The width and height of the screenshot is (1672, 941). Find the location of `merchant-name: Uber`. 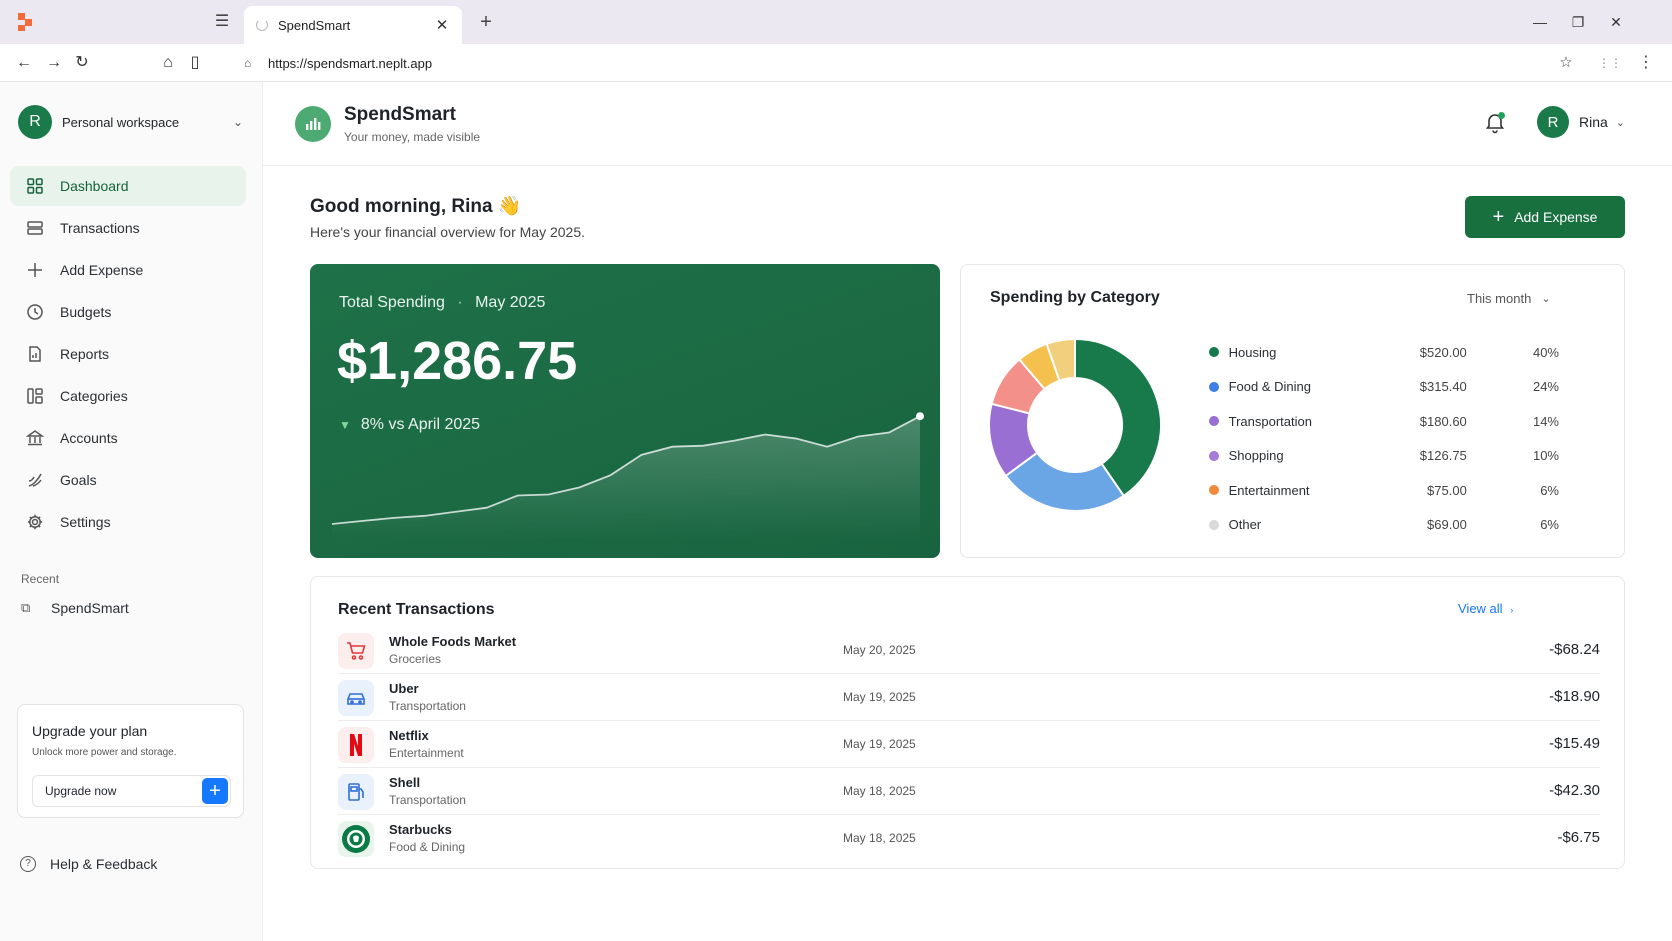

merchant-name: Uber is located at coordinates (404, 688).